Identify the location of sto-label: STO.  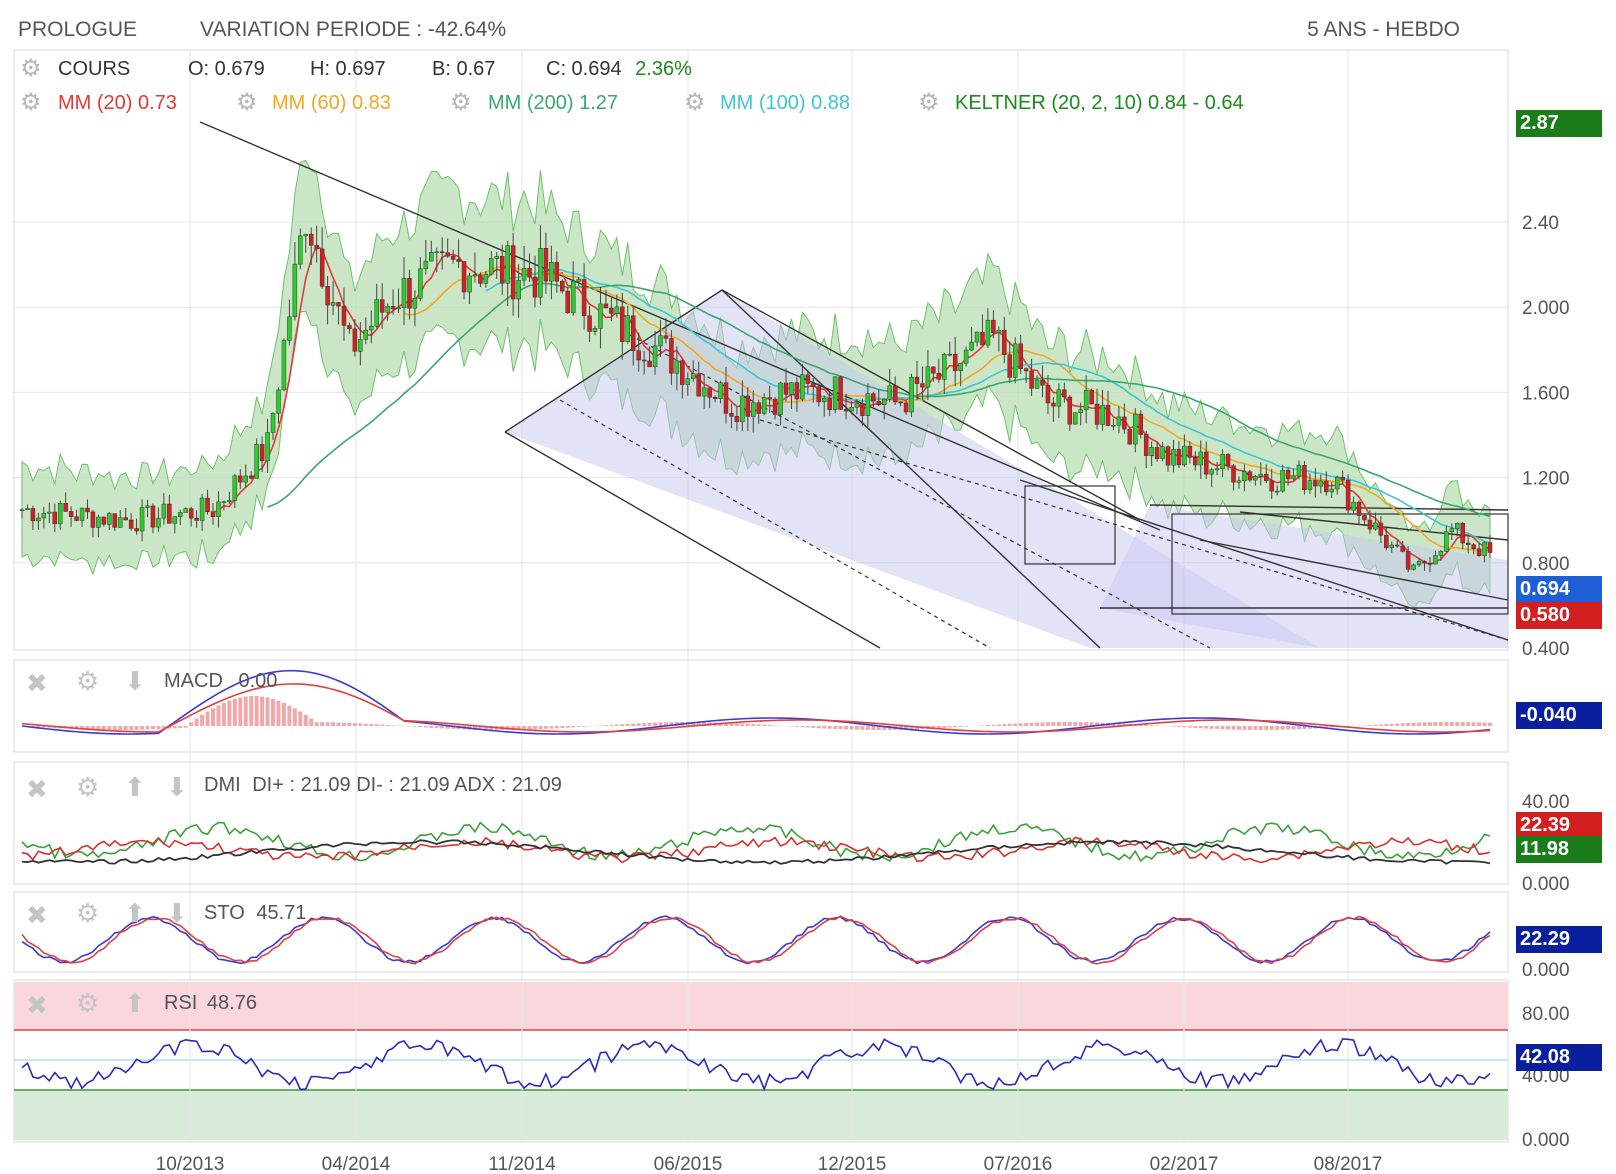
(224, 913).